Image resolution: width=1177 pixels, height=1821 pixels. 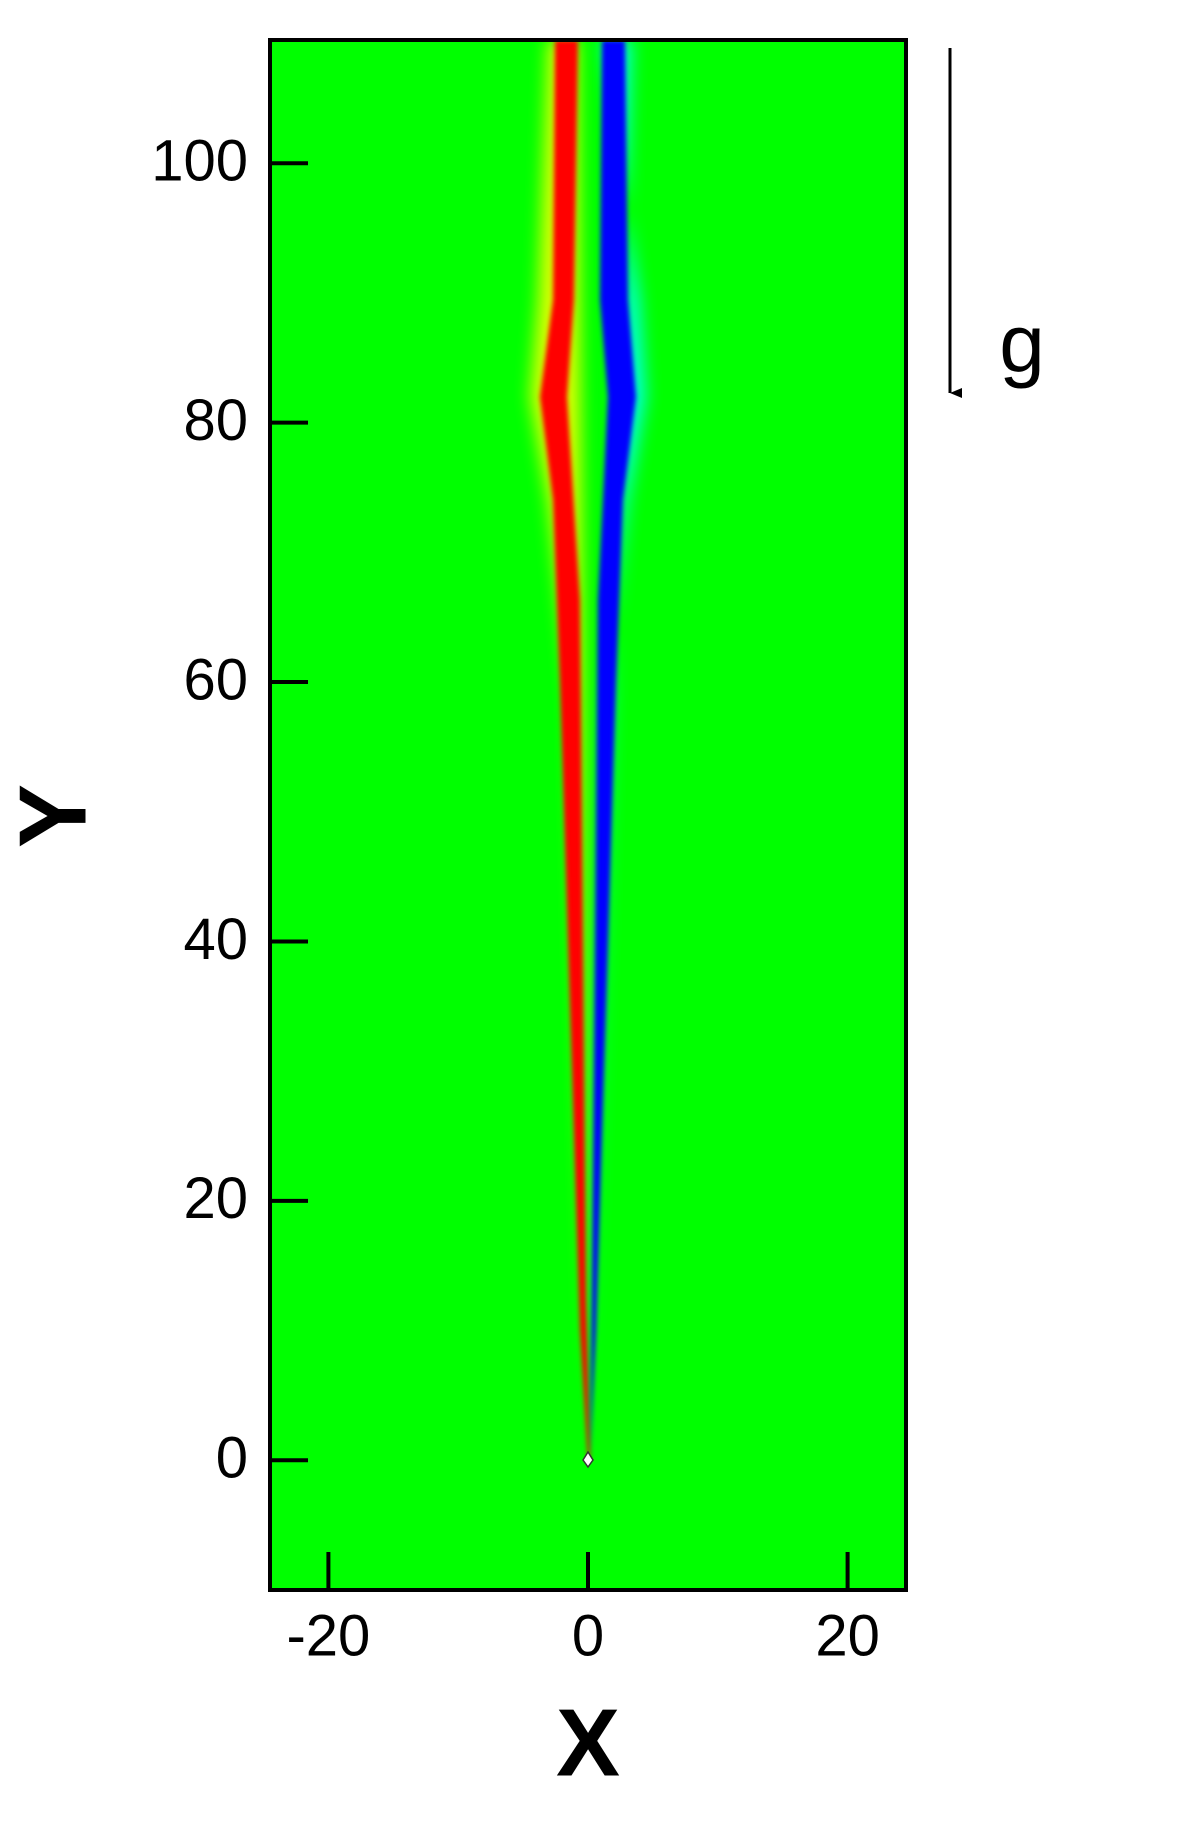 I want to click on gravity-label: g, so click(x=1022, y=344).